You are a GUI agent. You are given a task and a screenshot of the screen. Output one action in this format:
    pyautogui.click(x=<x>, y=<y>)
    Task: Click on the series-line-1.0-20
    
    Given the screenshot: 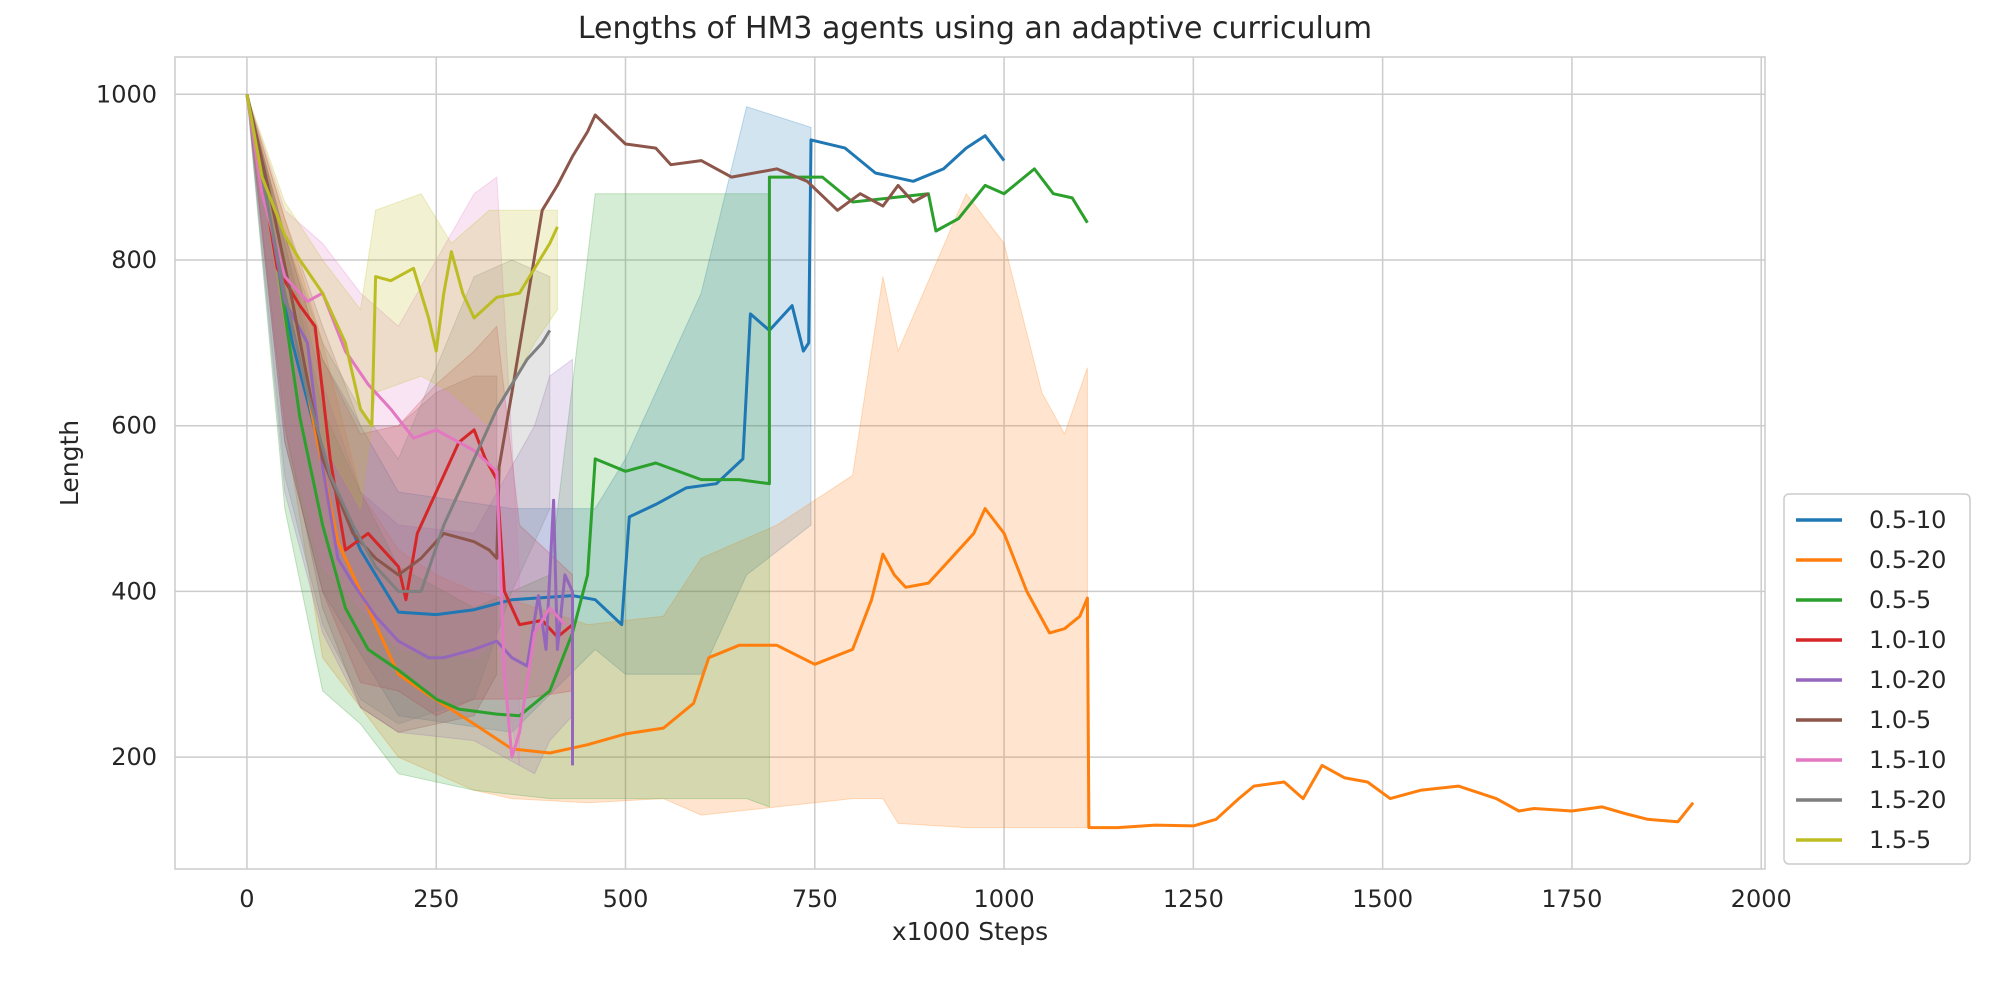 What is the action you would take?
    pyautogui.click(x=409, y=430)
    